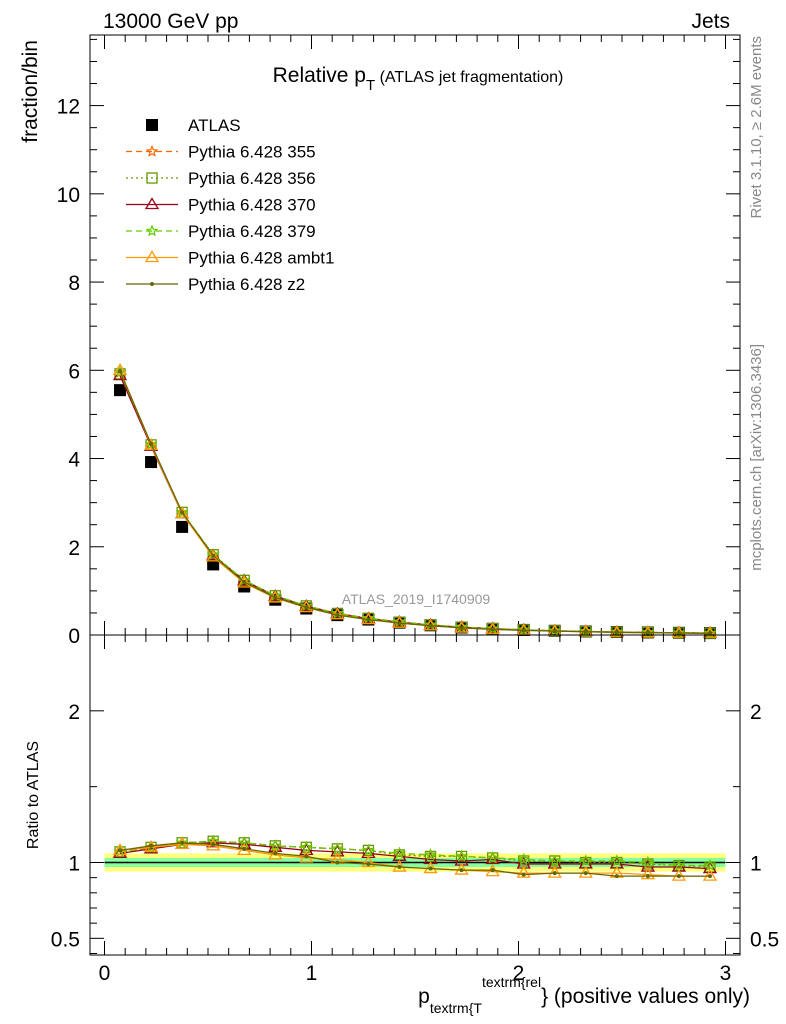 The width and height of the screenshot is (786, 1024). What do you see at coordinates (252, 152) in the screenshot?
I see `legend-label: Pythia 6.428 355` at bounding box center [252, 152].